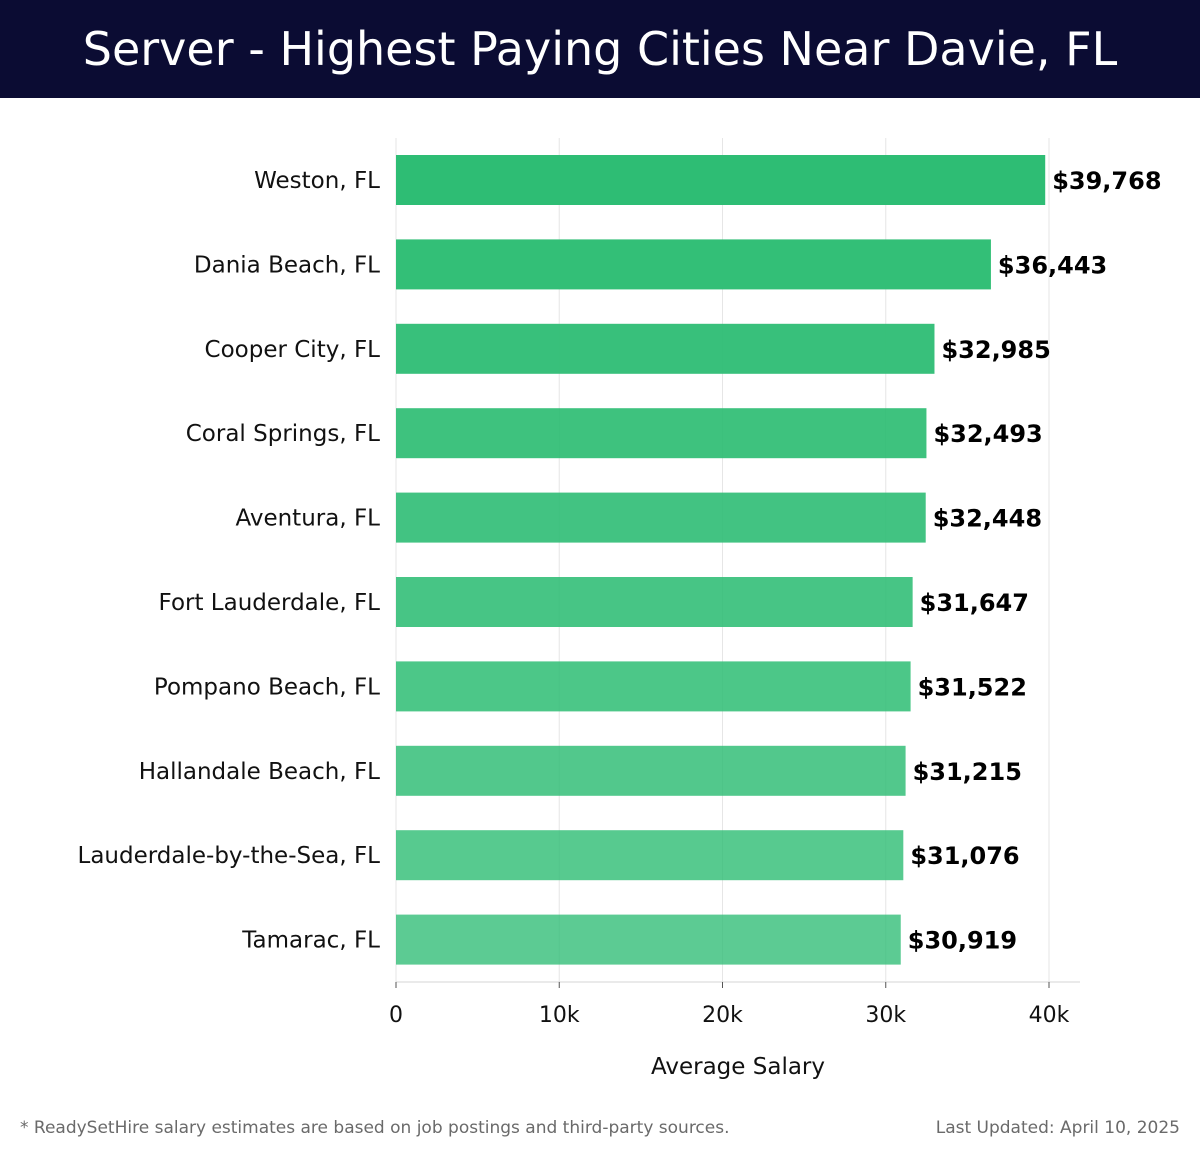 Image resolution: width=1200 pixels, height=1158 pixels. I want to click on category-label: Lauderdale-by-the-Sea, FL, so click(229, 856).